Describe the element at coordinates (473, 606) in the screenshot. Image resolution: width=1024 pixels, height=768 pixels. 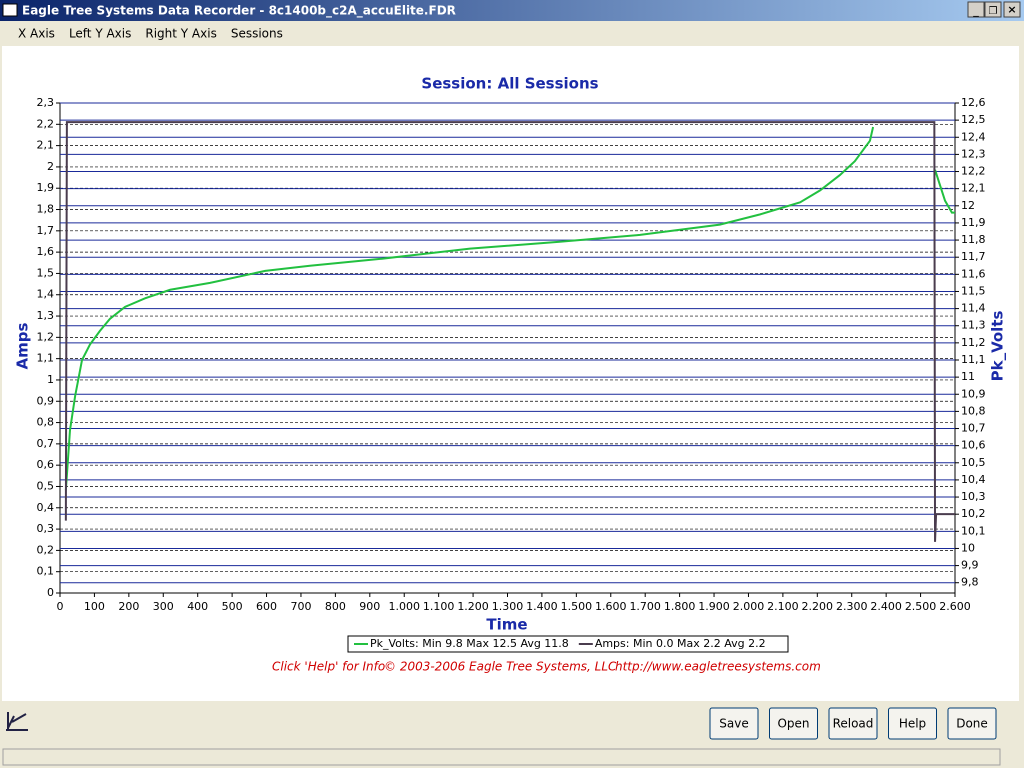
I see `x-tick-label: 1.200` at that location.